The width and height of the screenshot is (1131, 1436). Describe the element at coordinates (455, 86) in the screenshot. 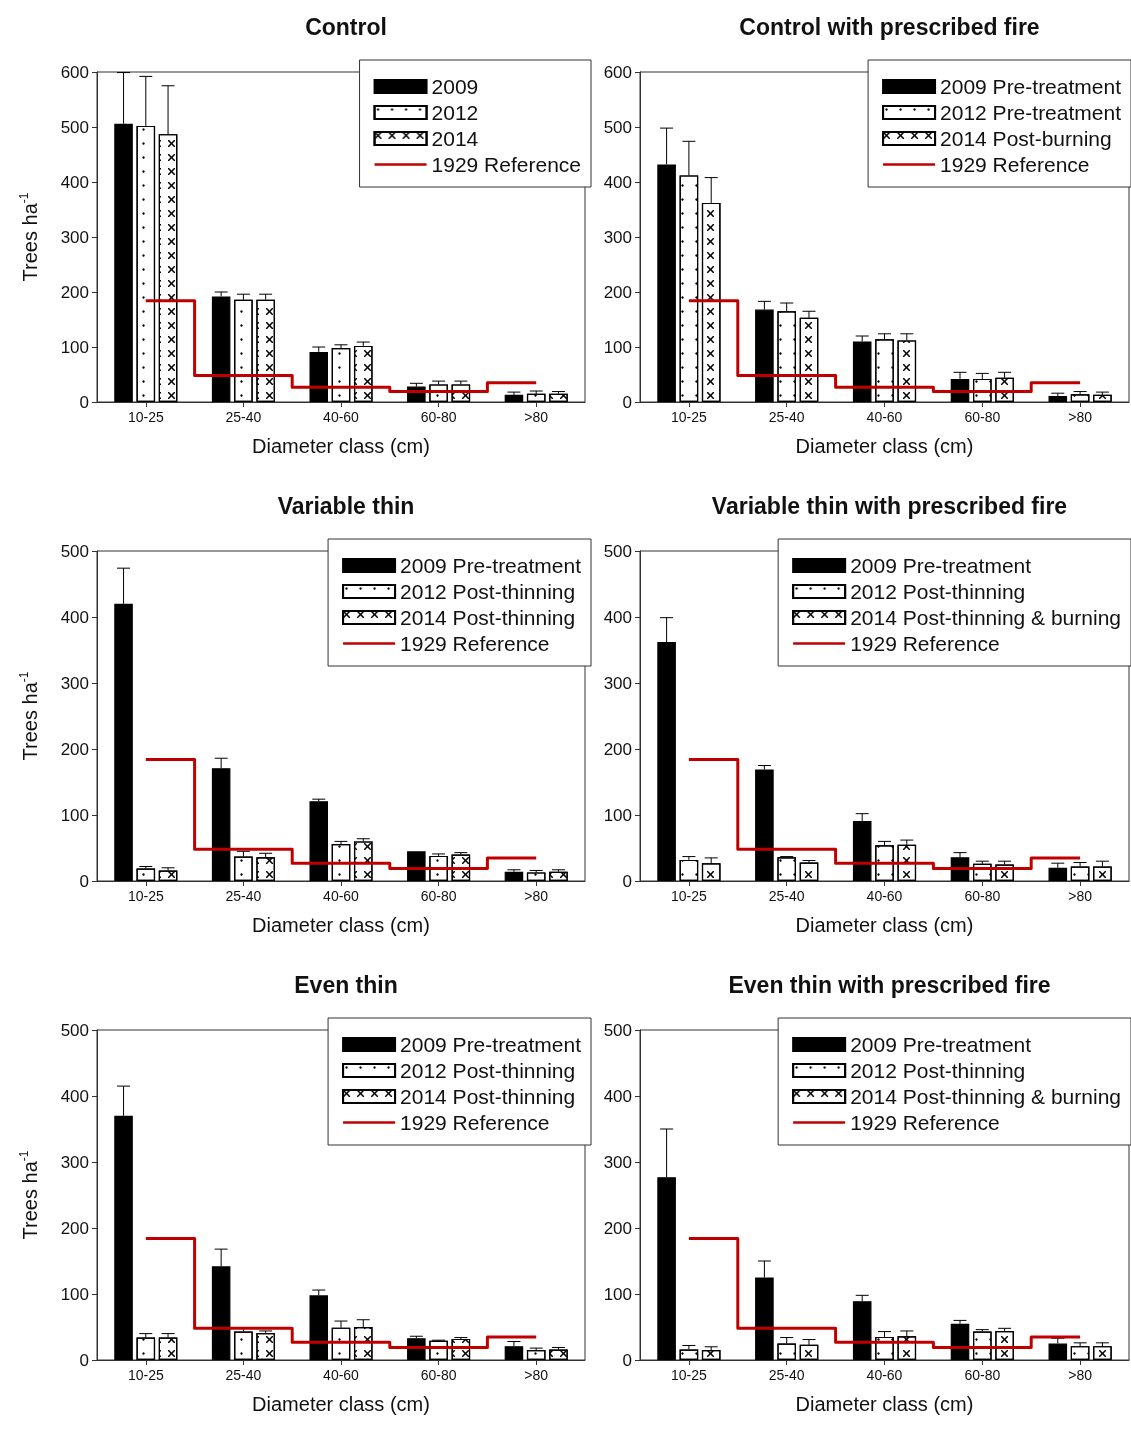

I see `legend-label: 2009` at that location.